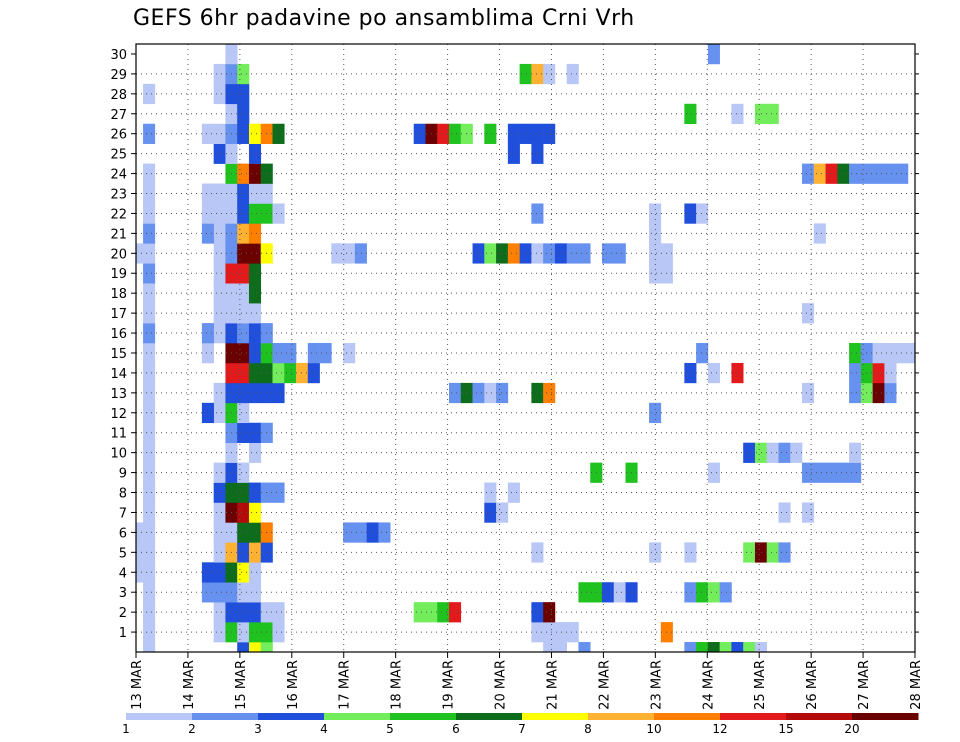 Image resolution: width=960 pixels, height=742 pixels. What do you see at coordinates (324, 729) in the screenshot?
I see `colorbar-label: 4` at bounding box center [324, 729].